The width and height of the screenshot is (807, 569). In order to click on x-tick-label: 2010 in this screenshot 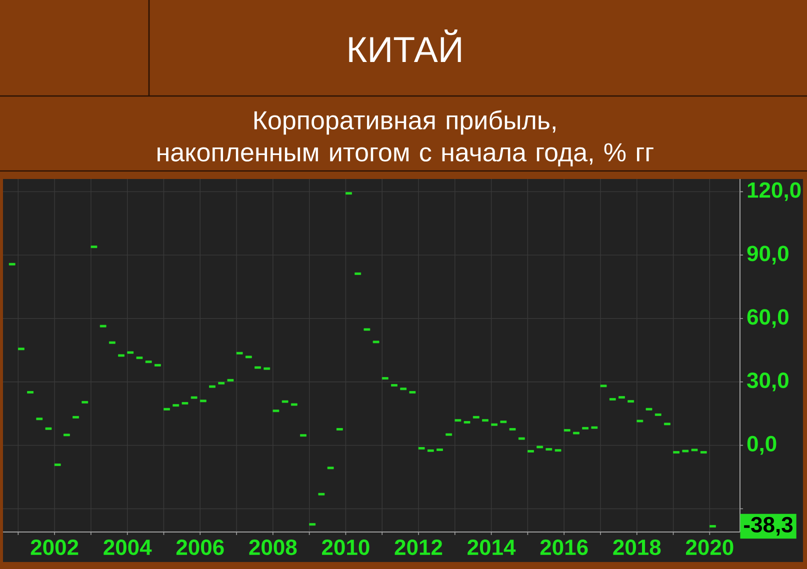, I will do `click(346, 548)`.